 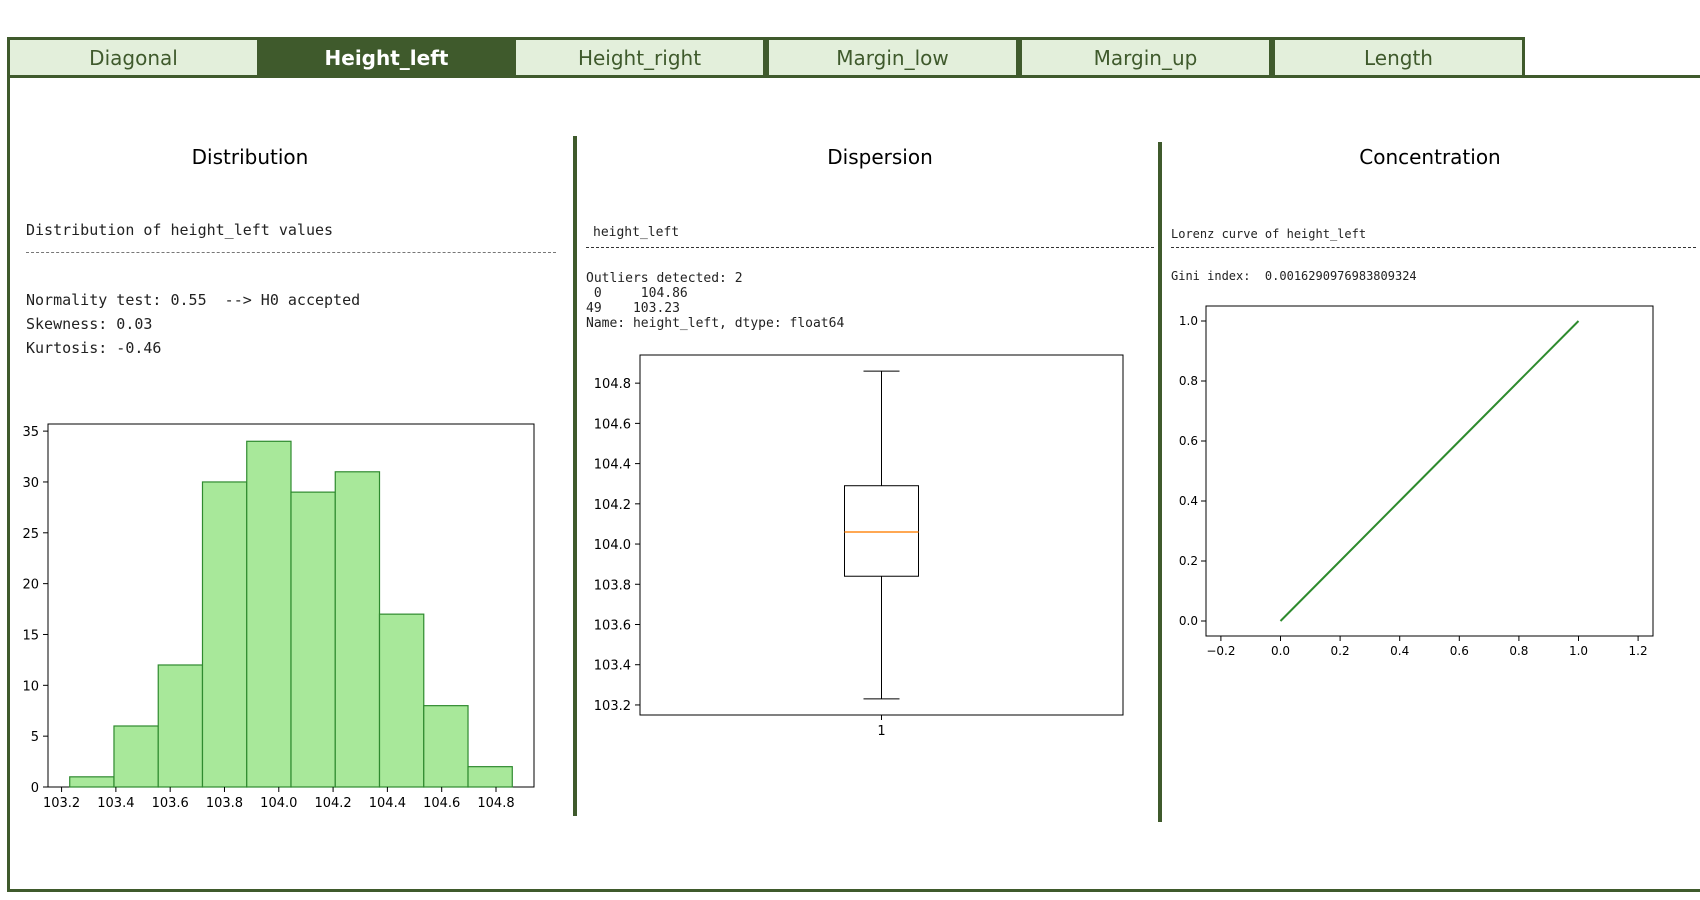 What do you see at coordinates (612, 465) in the screenshot?
I see `boxplot-y-tick-label: 104.4` at bounding box center [612, 465].